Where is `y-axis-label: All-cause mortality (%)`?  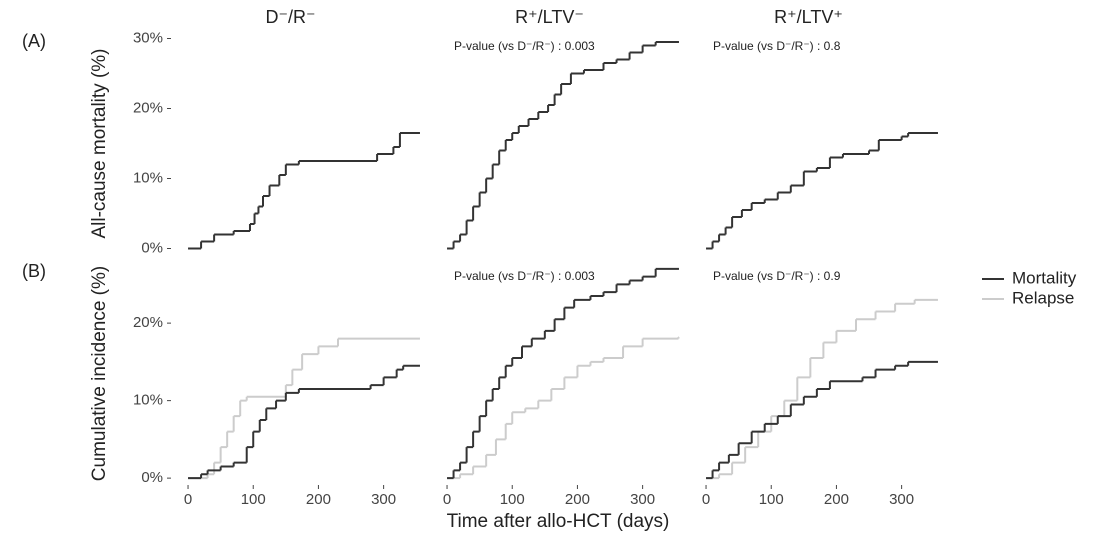 y-axis-label: All-cause mortality (%) is located at coordinates (99, 143).